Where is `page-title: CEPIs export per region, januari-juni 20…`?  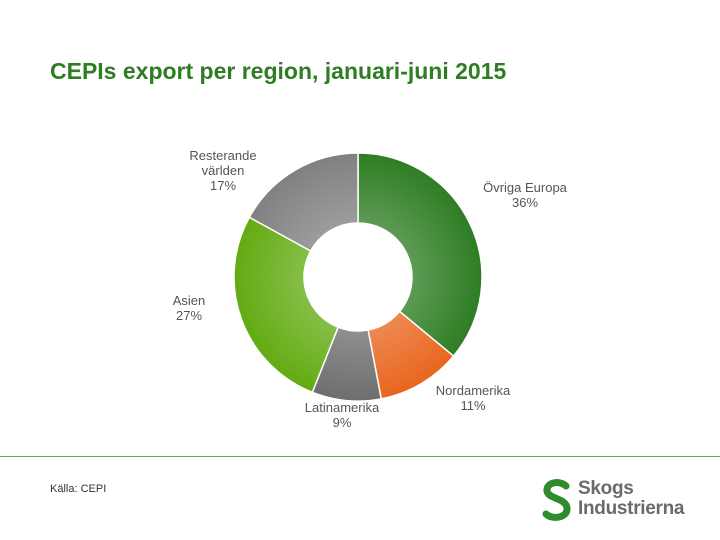
page-title: CEPIs export per region, januari-juni 20… is located at coordinates (278, 71).